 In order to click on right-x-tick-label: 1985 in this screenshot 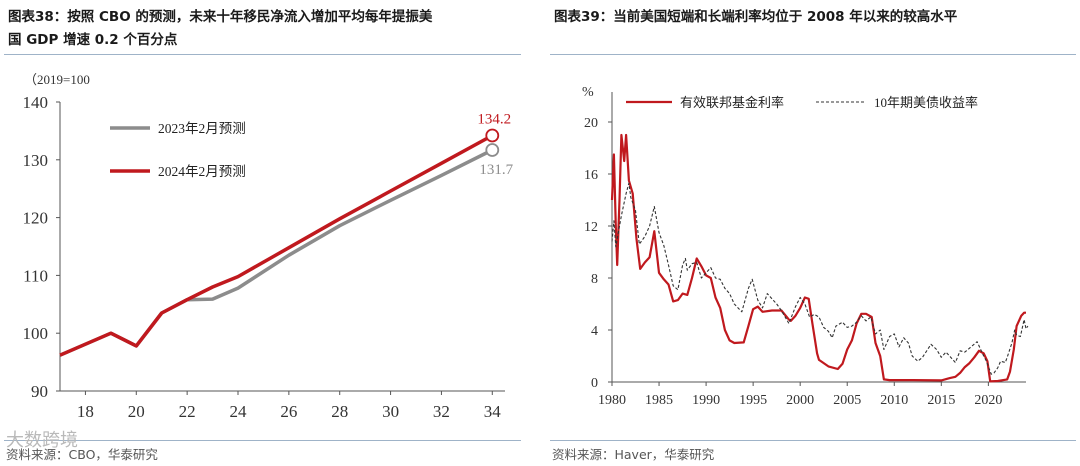, I will do `click(659, 400)`.